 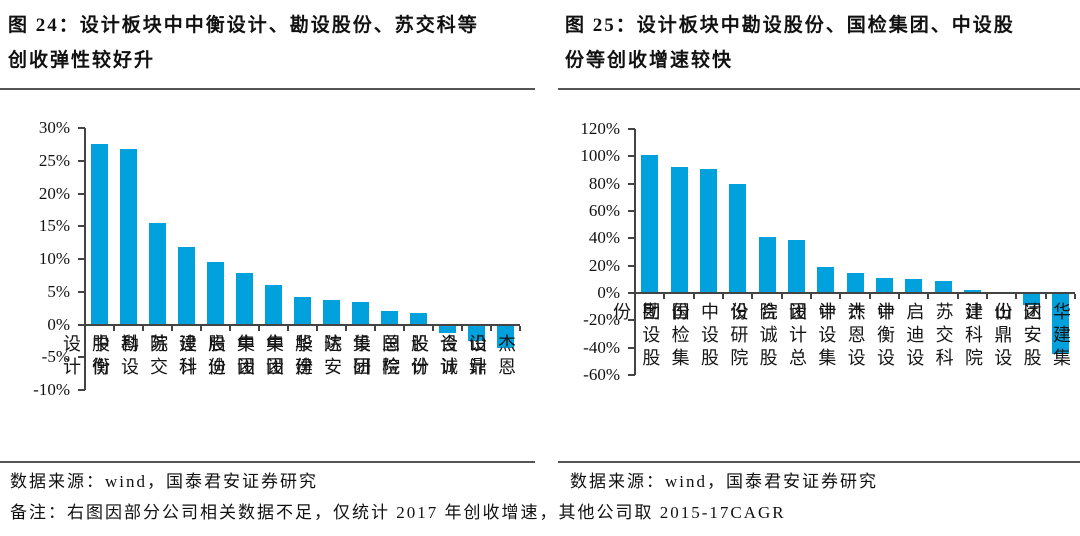 What do you see at coordinates (462, 356) in the screenshot?
I see `category-label: 山鼎设计` at bounding box center [462, 356].